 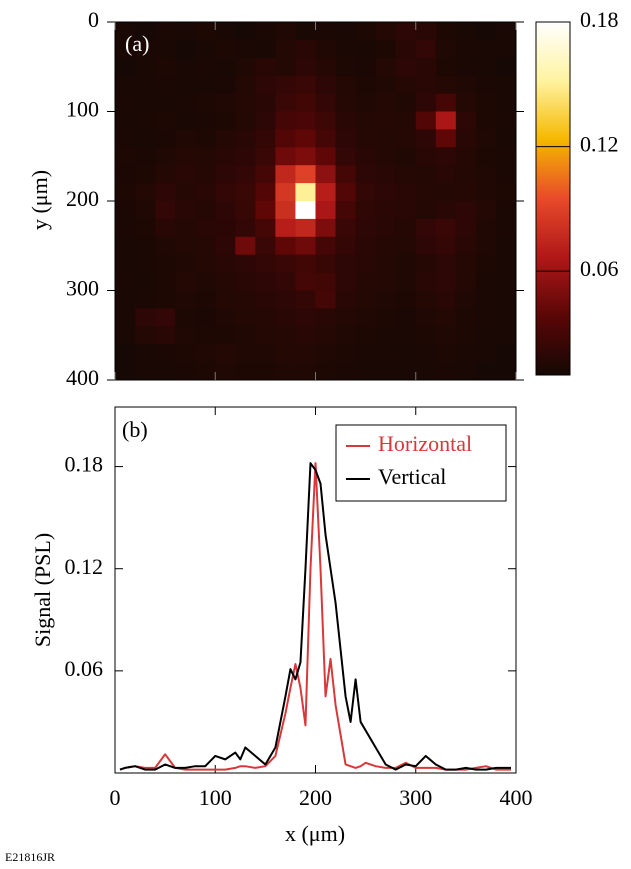 What do you see at coordinates (599, 144) in the screenshot?
I see `colorbar-tick-label: 0.12` at bounding box center [599, 144].